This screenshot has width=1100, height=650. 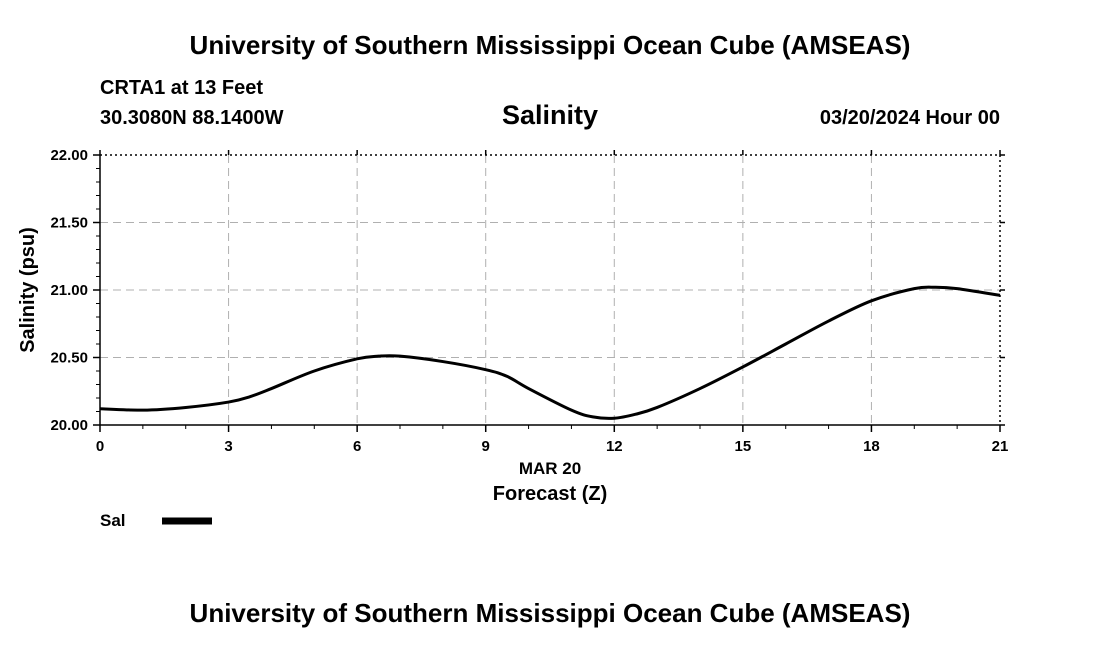 I want to click on x-tick-label: 18, so click(x=871, y=446).